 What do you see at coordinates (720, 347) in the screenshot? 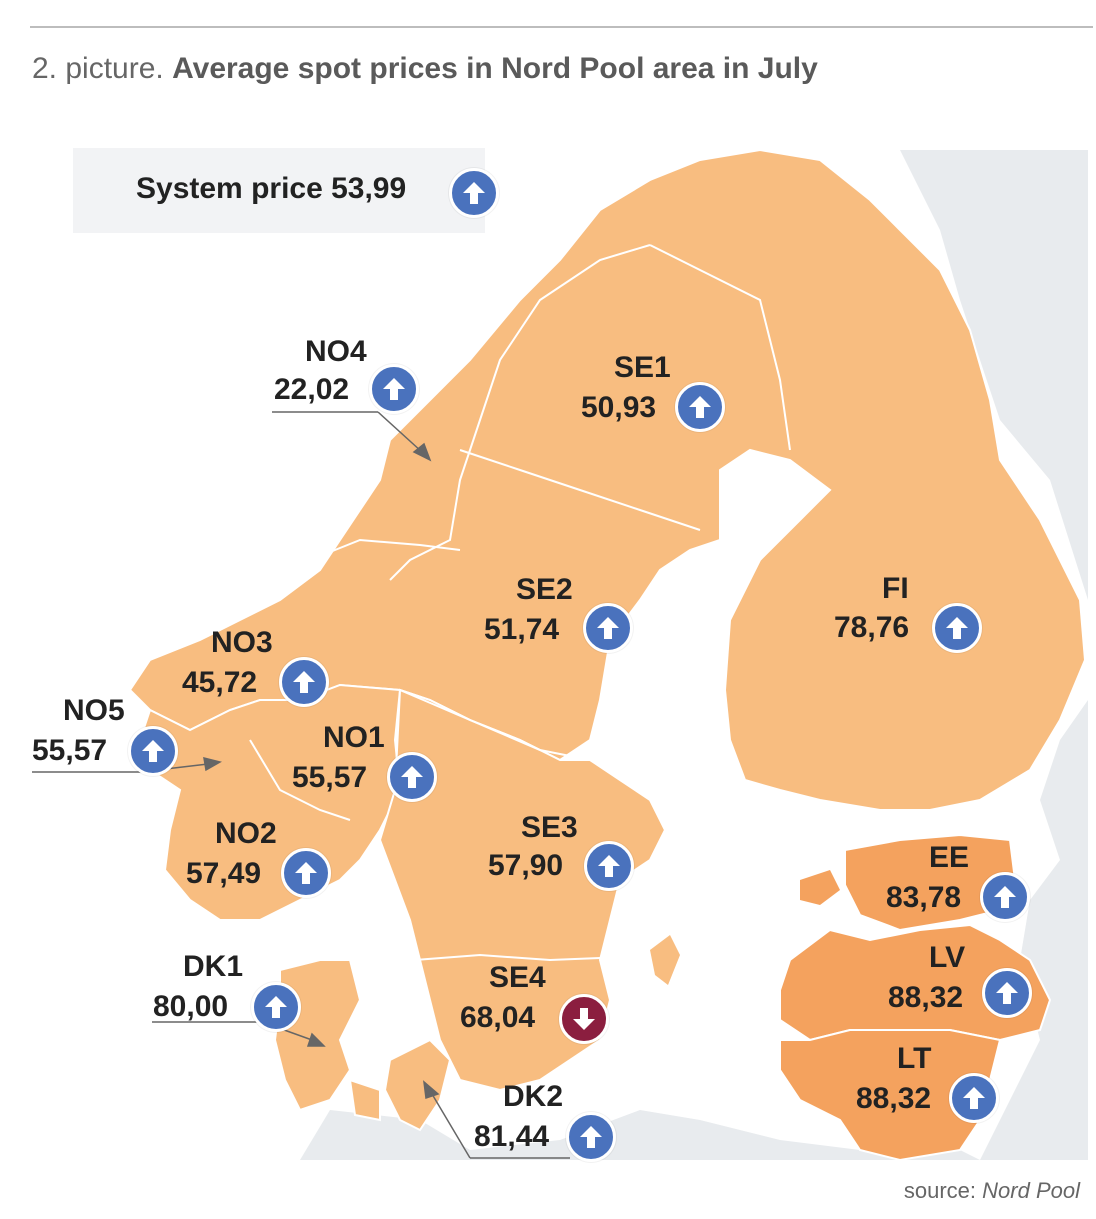
I see `border-se-fi` at bounding box center [720, 347].